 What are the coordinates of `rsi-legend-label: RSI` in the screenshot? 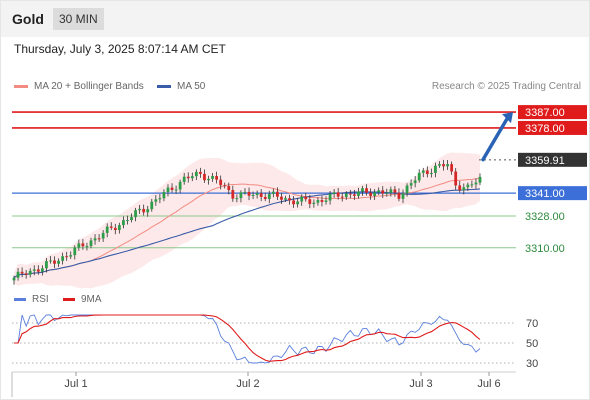 It's located at (40, 299).